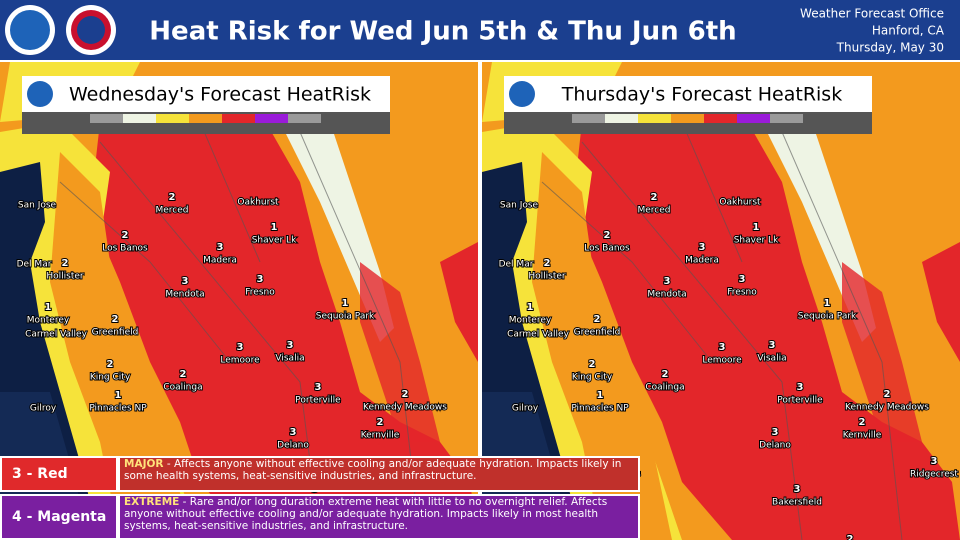 Image resolution: width=960 pixels, height=544 pixels. I want to click on place-name: Hollister, so click(65, 277).